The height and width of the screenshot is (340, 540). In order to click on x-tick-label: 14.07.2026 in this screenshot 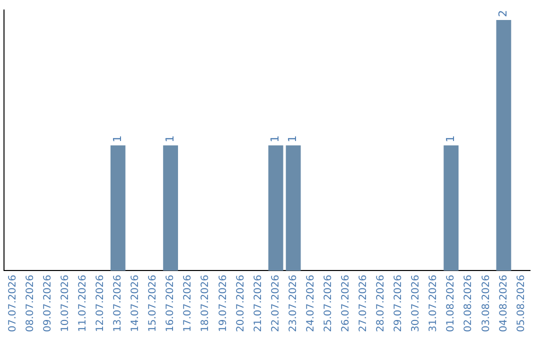, I will do `click(136, 303)`.